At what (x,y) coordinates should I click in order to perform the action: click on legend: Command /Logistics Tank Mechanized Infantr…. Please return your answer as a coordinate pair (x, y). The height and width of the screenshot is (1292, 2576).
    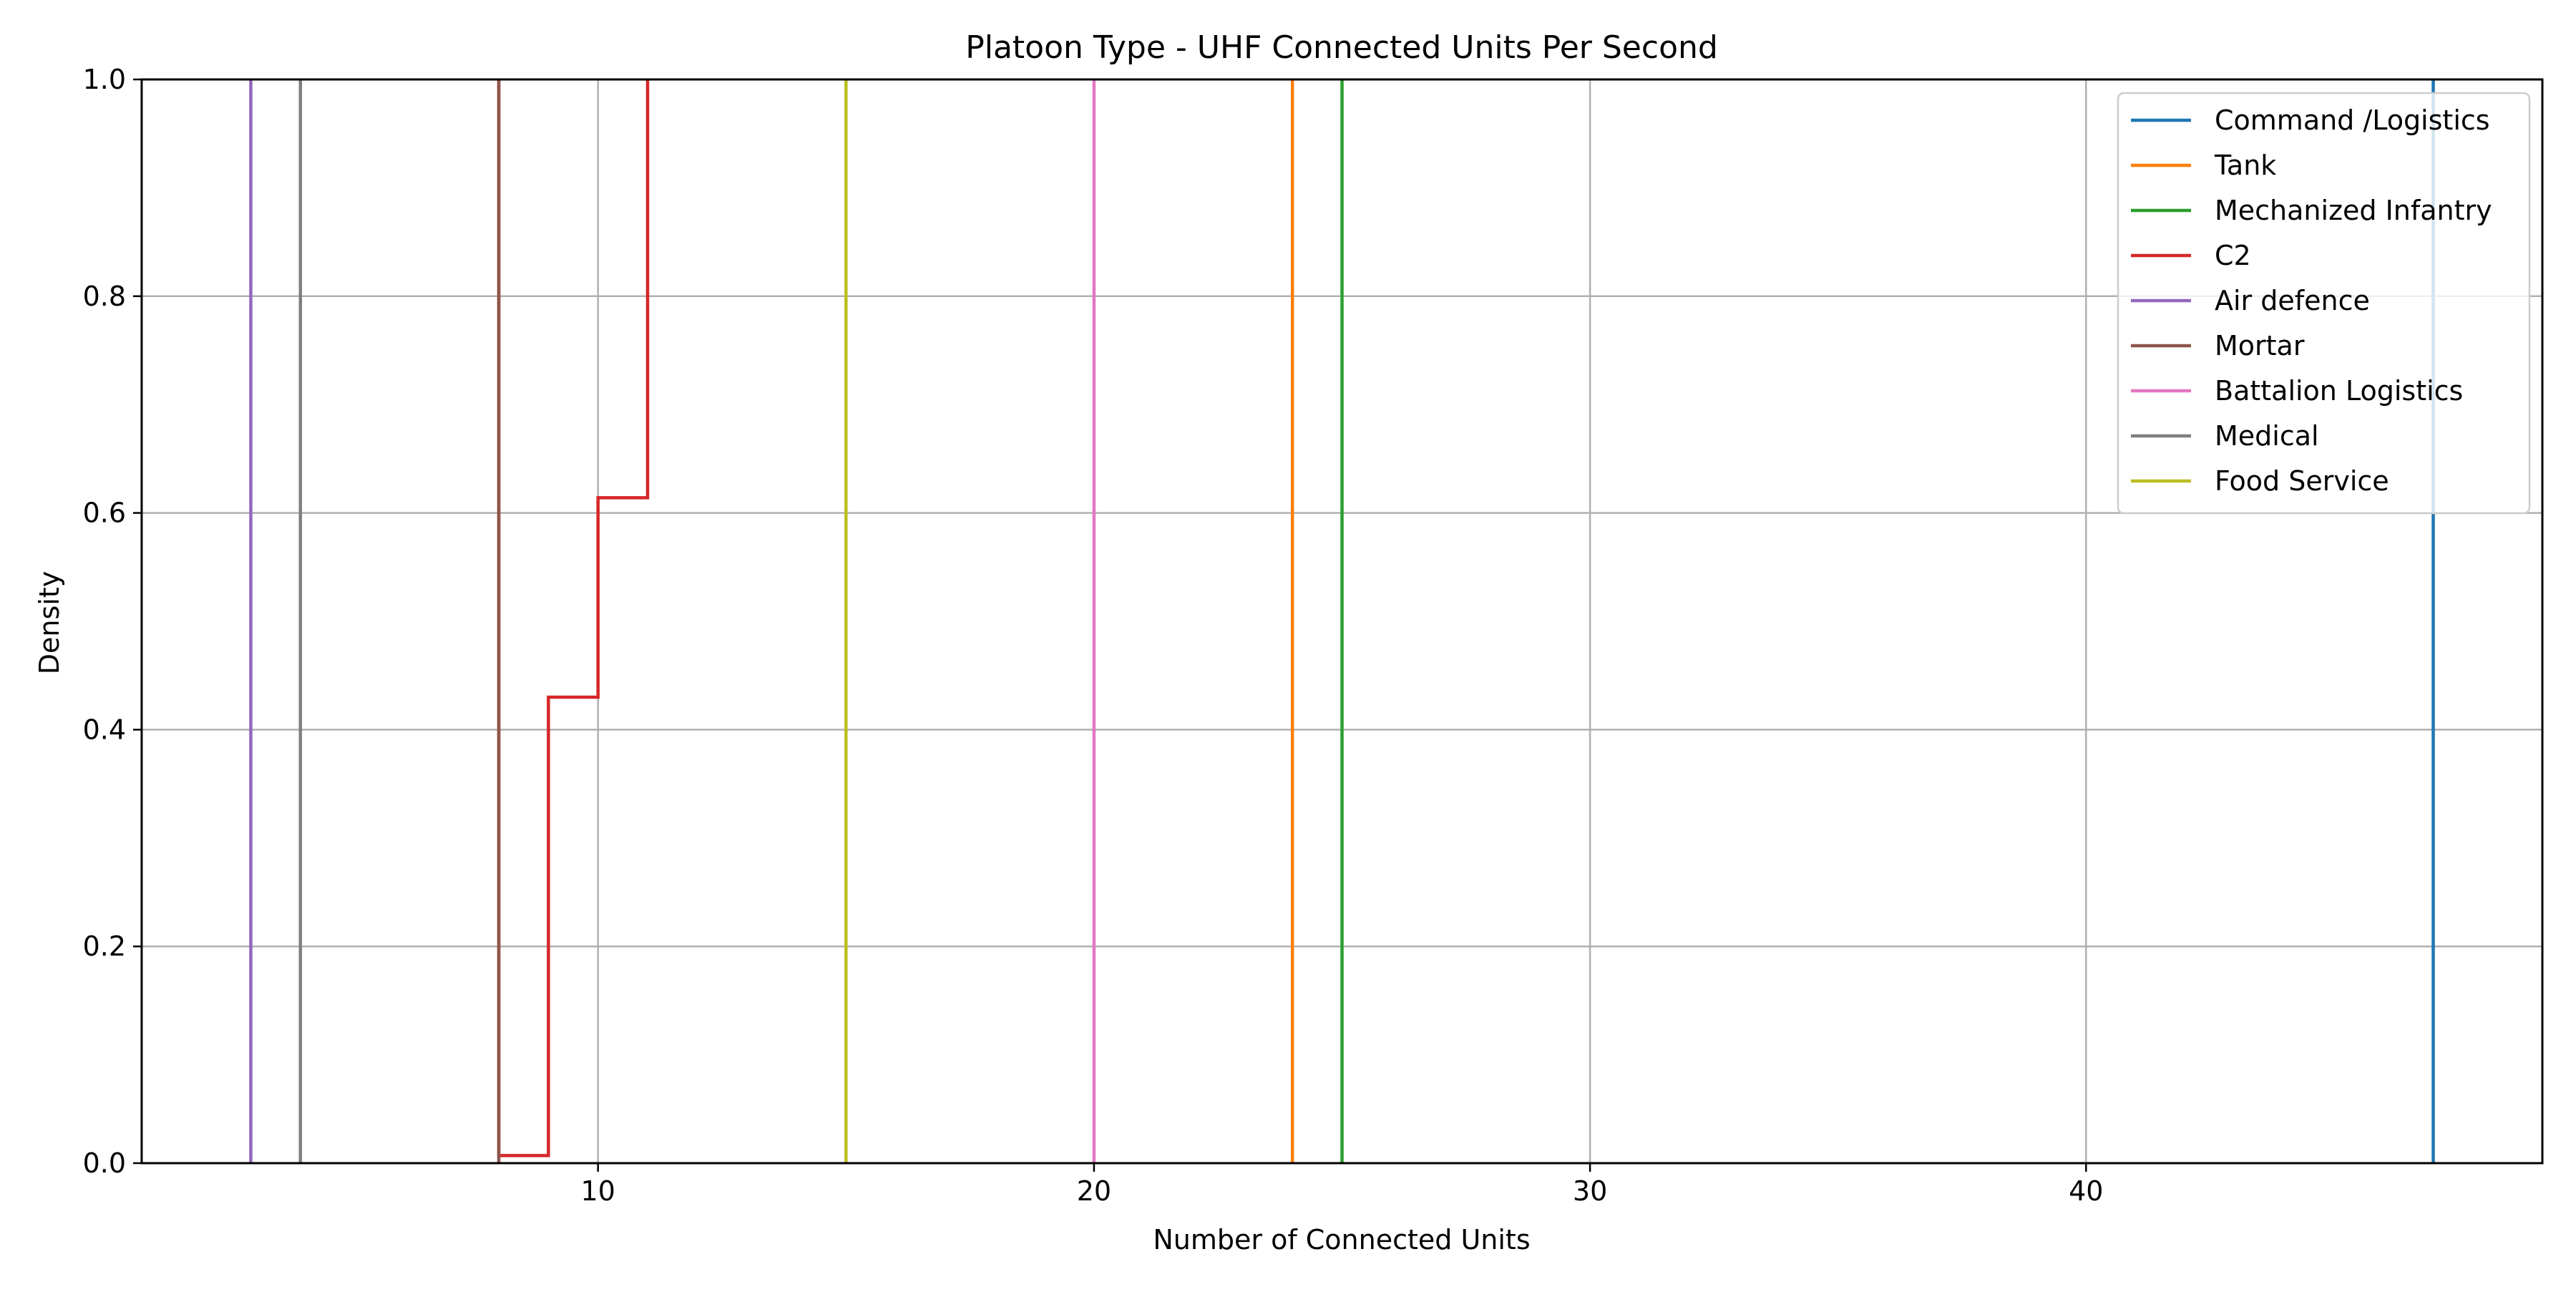
    Looking at the image, I should click on (2324, 303).